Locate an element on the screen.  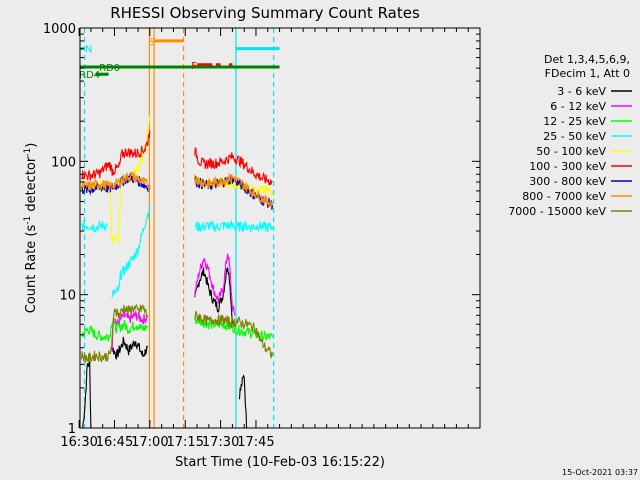
flag-label-rd4: RD4 is located at coordinates (89, 75).